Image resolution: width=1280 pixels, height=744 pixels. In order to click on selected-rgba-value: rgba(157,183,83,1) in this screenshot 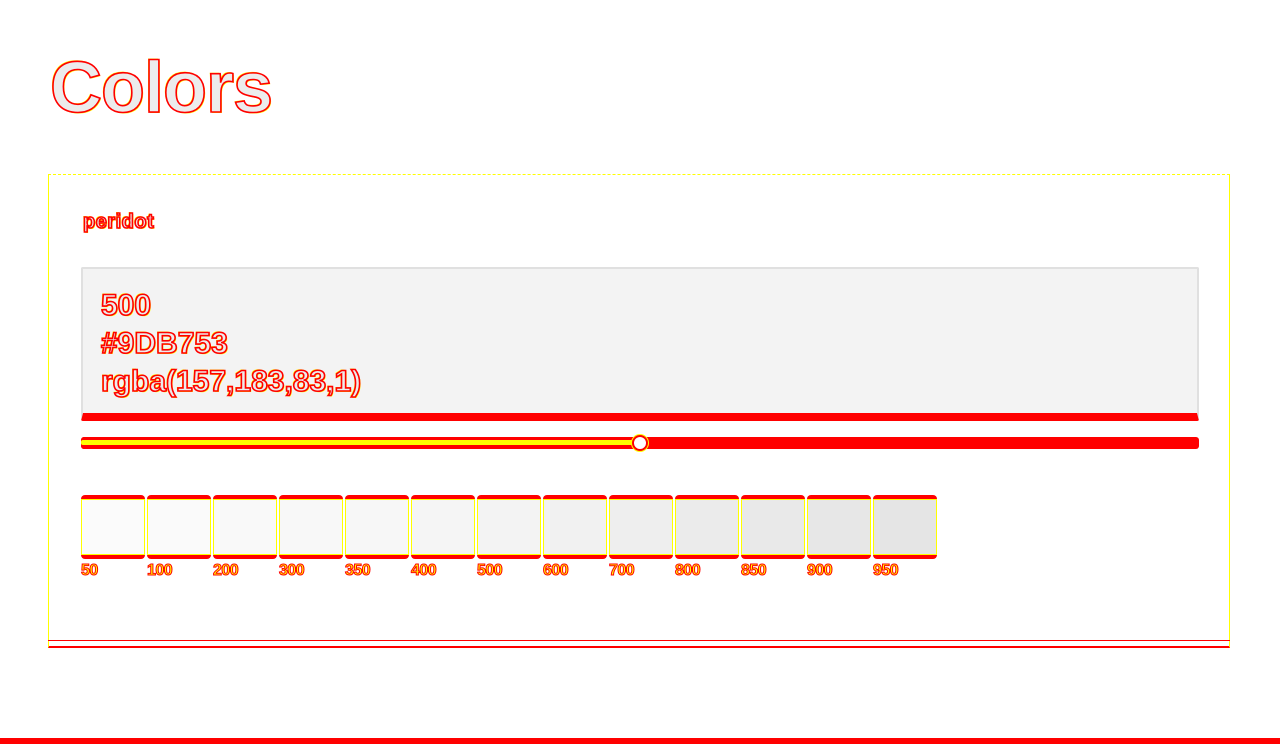, I will do `click(231, 381)`.